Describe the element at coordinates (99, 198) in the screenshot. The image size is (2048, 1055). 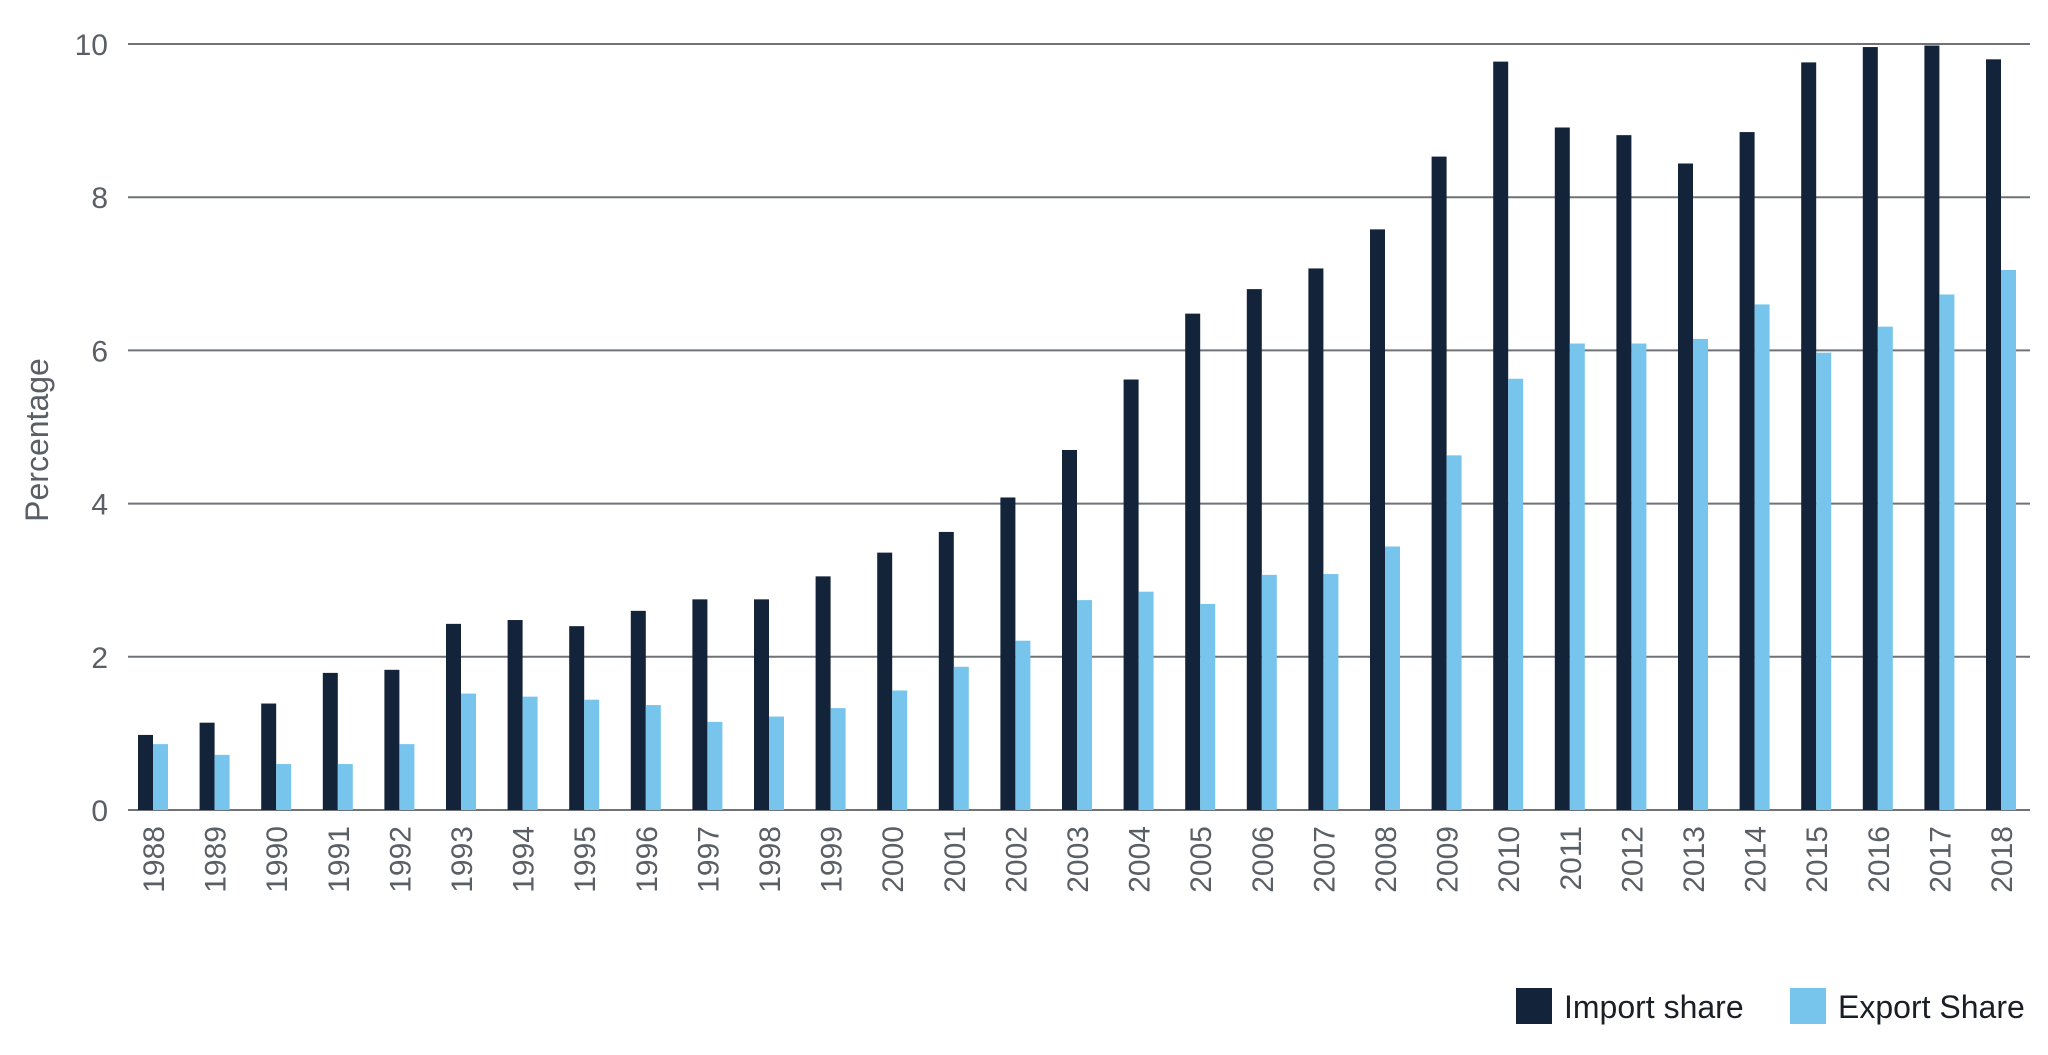
I see `y-tick-label: 8` at that location.